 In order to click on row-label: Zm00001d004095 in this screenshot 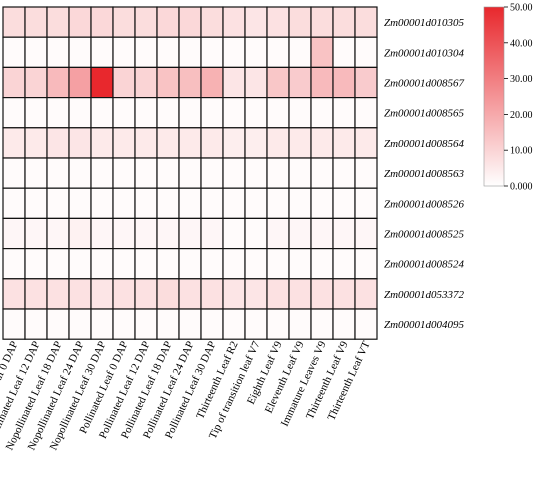, I will do `click(424, 325)`.